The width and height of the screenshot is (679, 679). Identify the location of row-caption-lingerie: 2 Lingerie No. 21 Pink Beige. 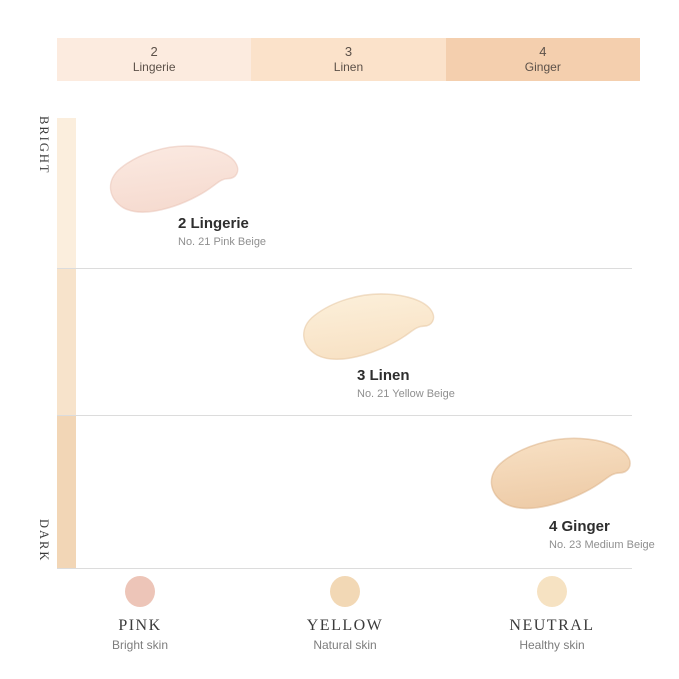
(222, 232).